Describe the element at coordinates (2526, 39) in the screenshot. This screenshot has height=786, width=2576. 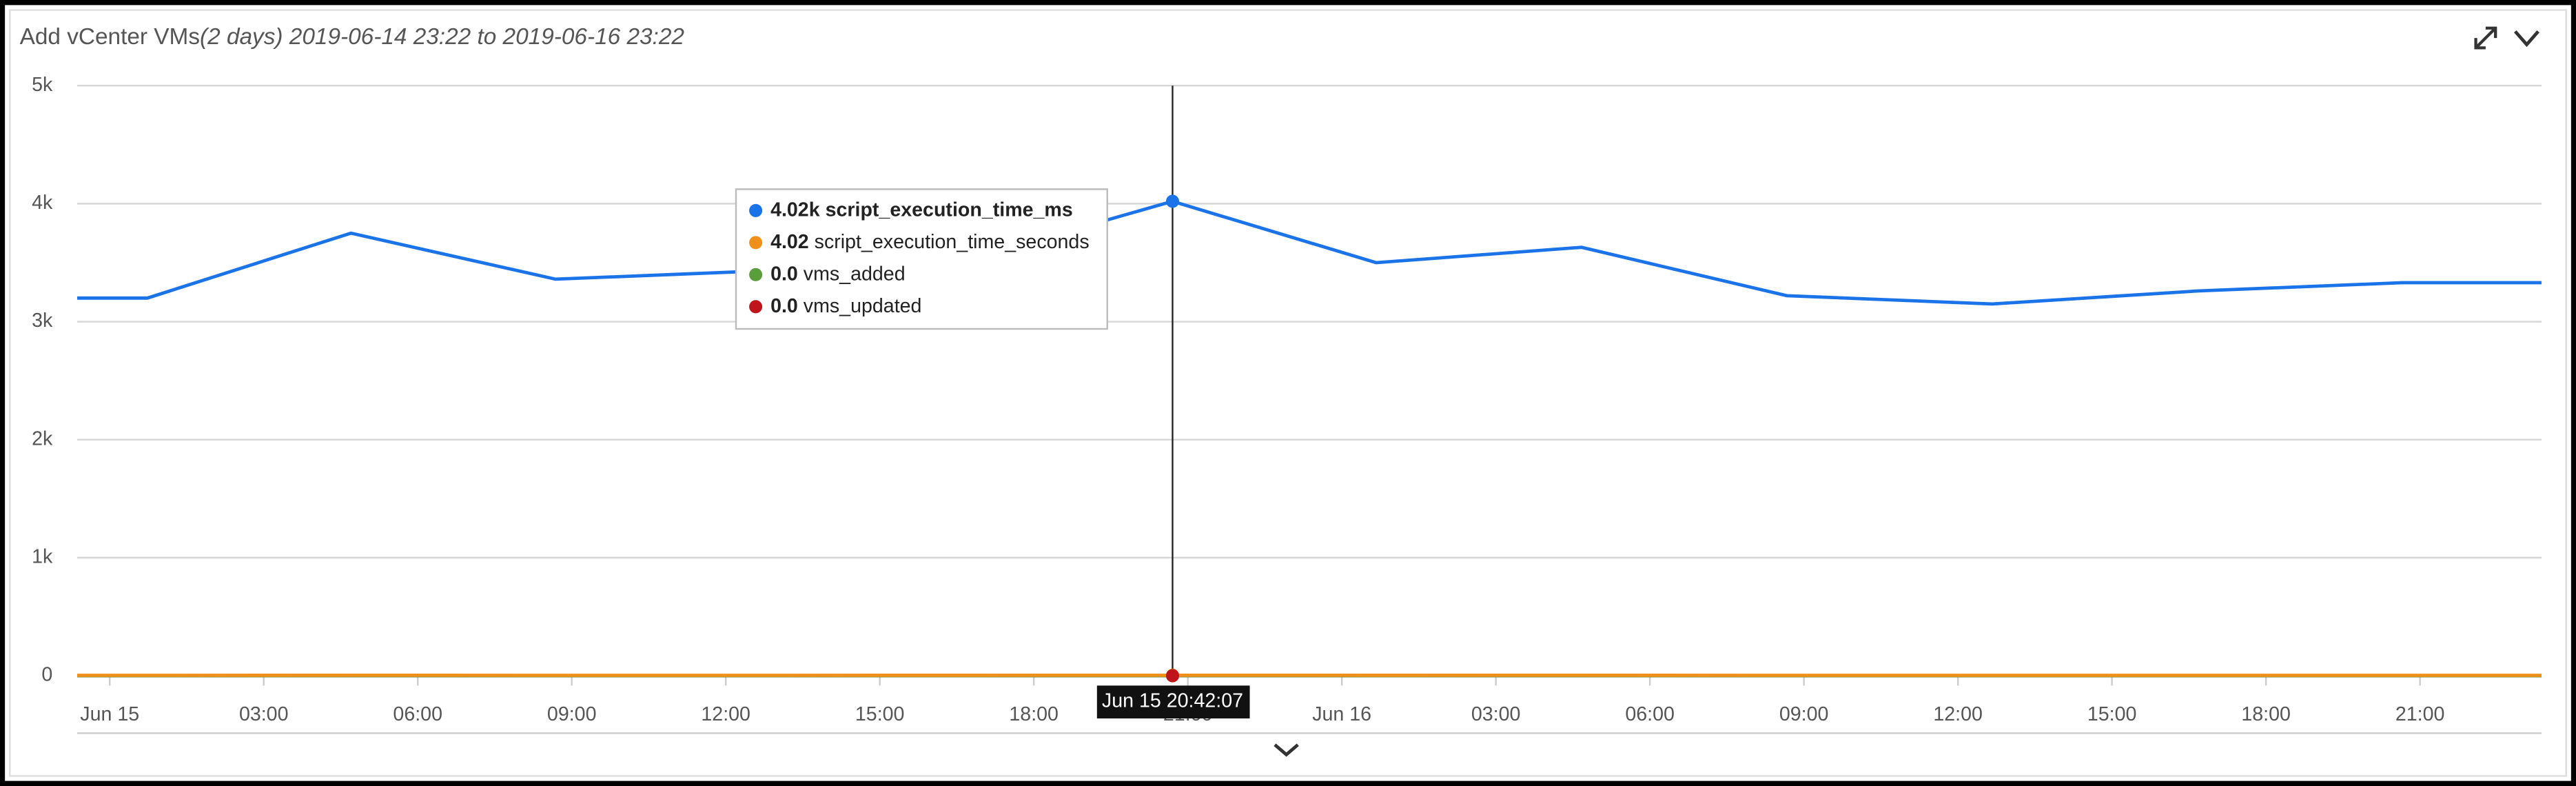
I see `collapse-icon` at that location.